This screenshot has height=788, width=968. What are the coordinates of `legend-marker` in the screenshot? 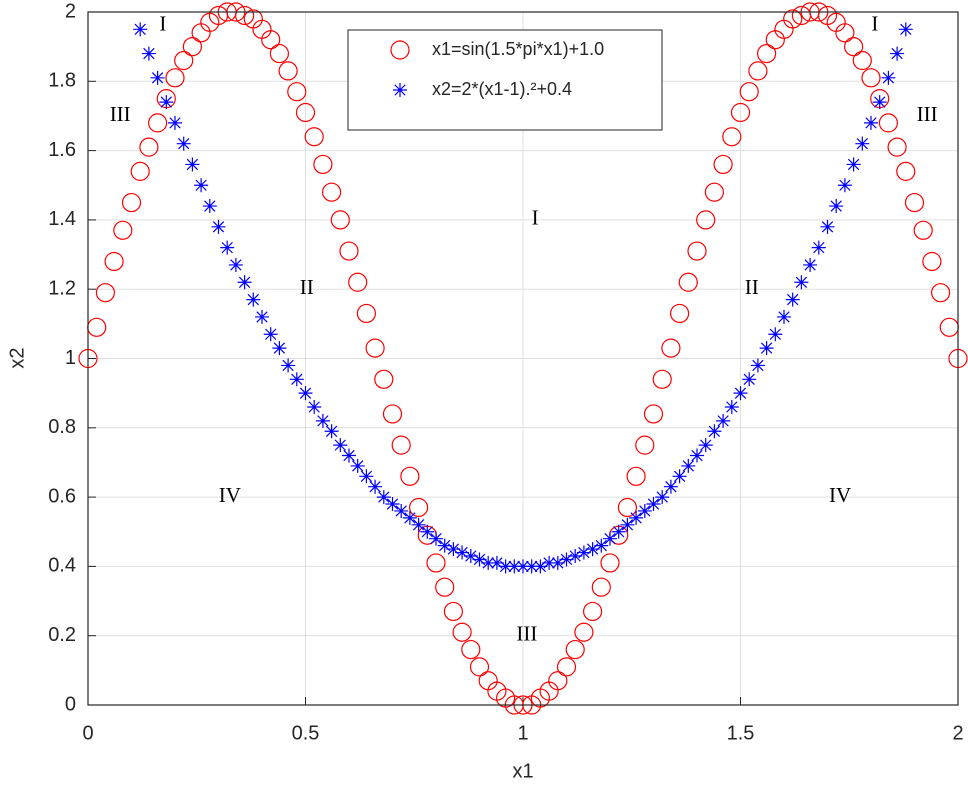 It's located at (400, 50).